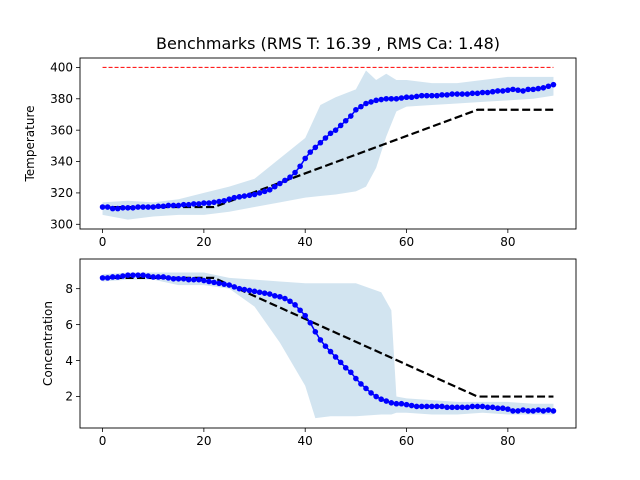 The width and height of the screenshot is (640, 480). What do you see at coordinates (406, 441) in the screenshot?
I see `concentration-x-tick-label: 60` at bounding box center [406, 441].